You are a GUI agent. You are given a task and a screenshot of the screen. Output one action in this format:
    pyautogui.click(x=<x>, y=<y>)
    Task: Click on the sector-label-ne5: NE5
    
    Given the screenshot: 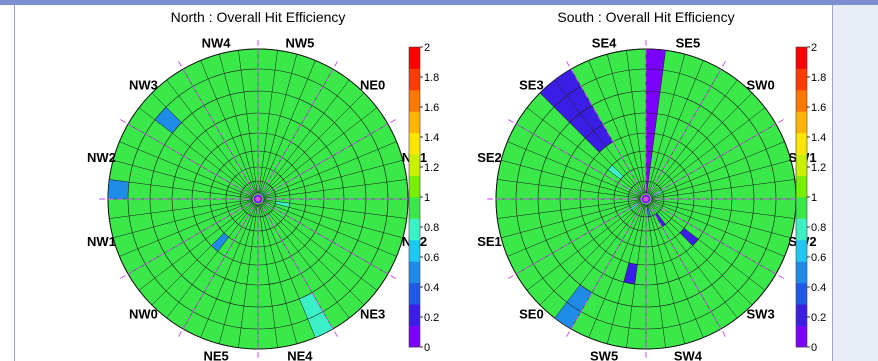 What is the action you would take?
    pyautogui.click(x=215, y=355)
    